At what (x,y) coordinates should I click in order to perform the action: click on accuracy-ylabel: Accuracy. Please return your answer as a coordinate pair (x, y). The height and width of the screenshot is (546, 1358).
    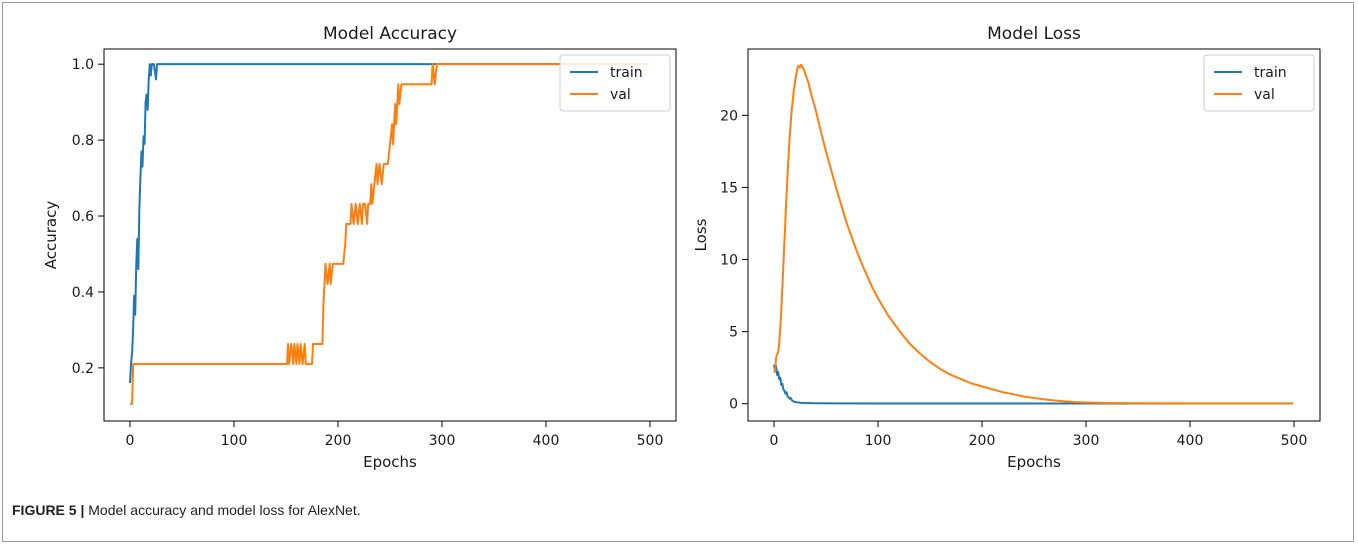
    Looking at the image, I should click on (51, 235).